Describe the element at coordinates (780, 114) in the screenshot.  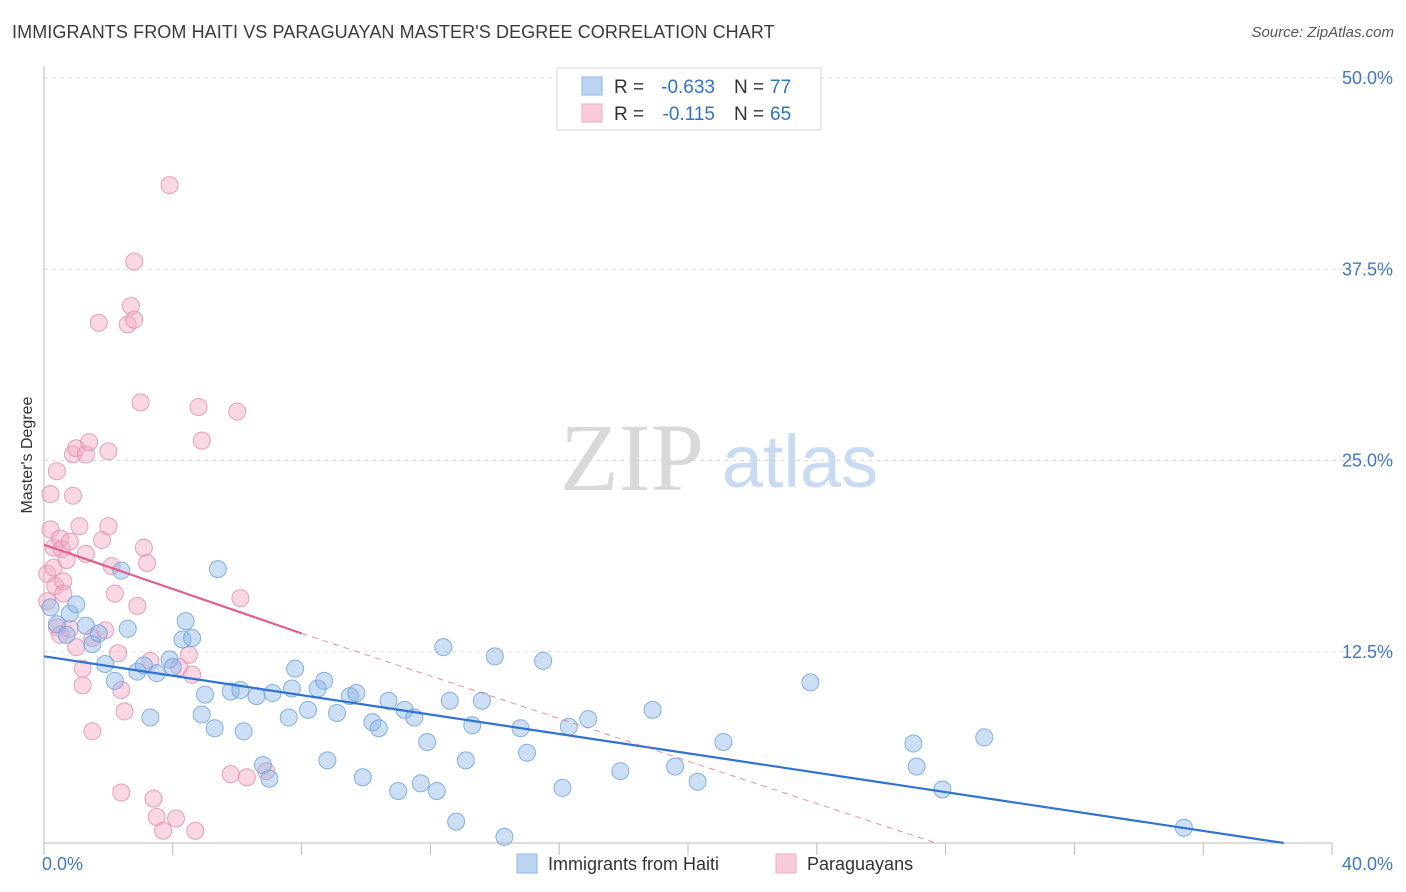
I see `legend-n-value: 65` at that location.